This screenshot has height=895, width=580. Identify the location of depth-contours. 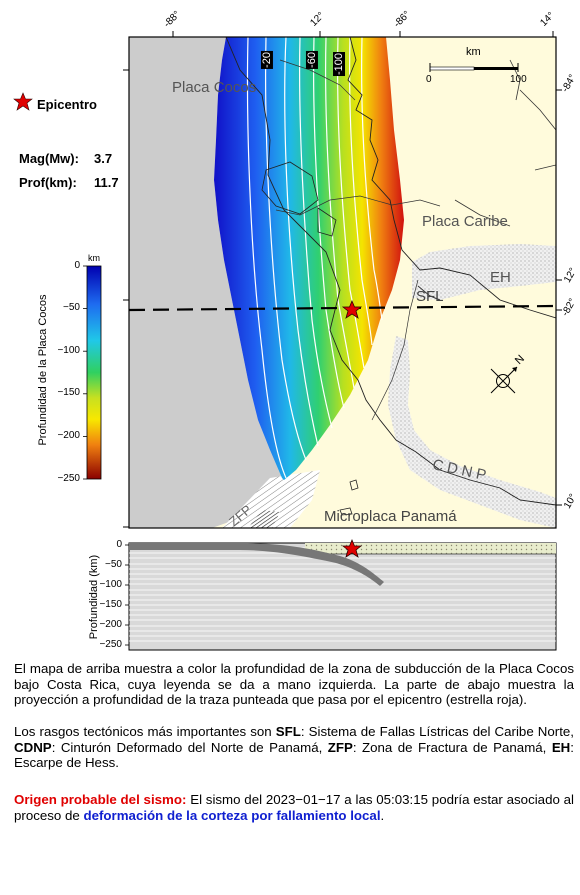
(314, 258).